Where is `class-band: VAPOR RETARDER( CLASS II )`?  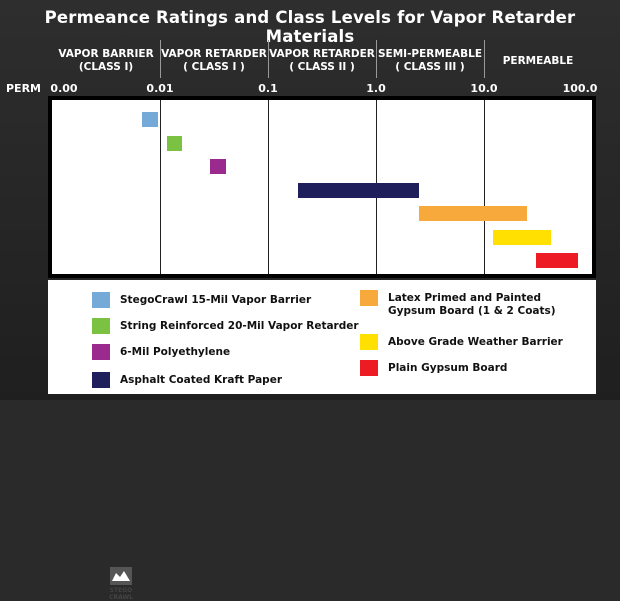 class-band: VAPOR RETARDER( CLASS II ) is located at coordinates (322, 61).